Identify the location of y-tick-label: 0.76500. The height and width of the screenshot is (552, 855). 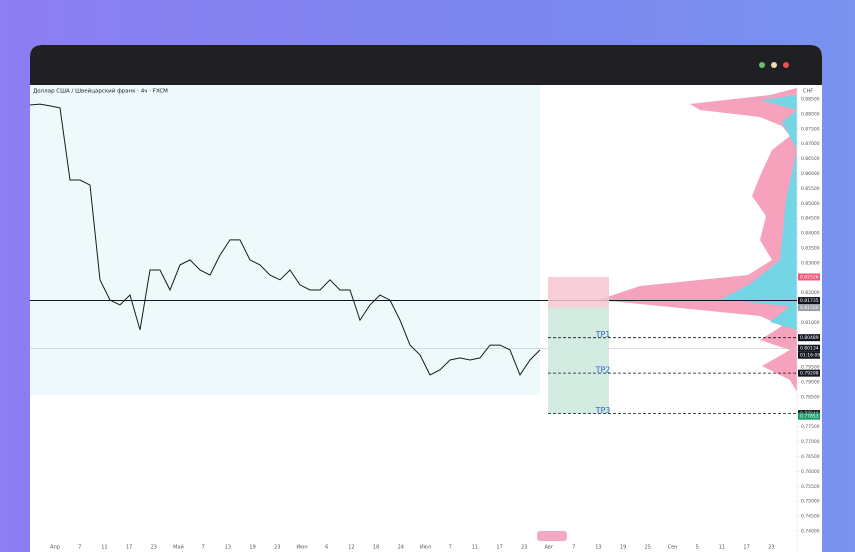
(810, 457).